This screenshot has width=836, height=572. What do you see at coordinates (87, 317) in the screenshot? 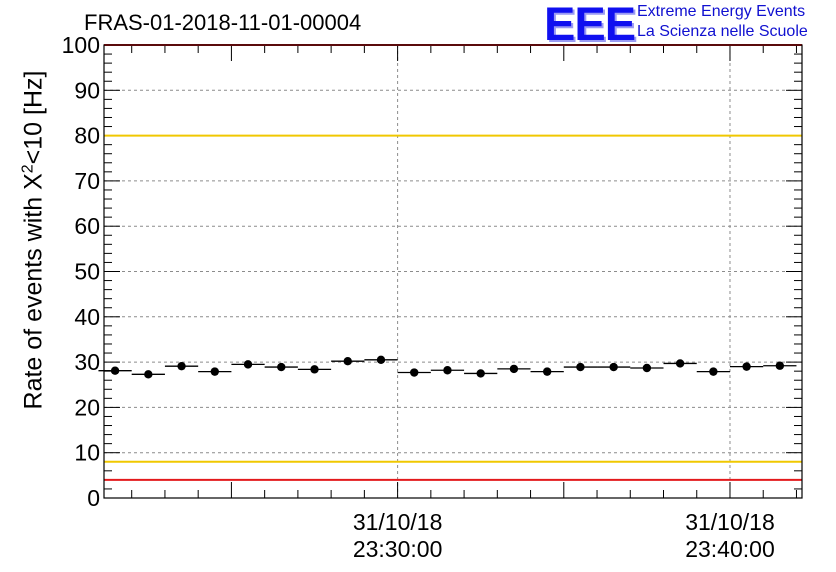
I see `y-tick-label: 40` at bounding box center [87, 317].